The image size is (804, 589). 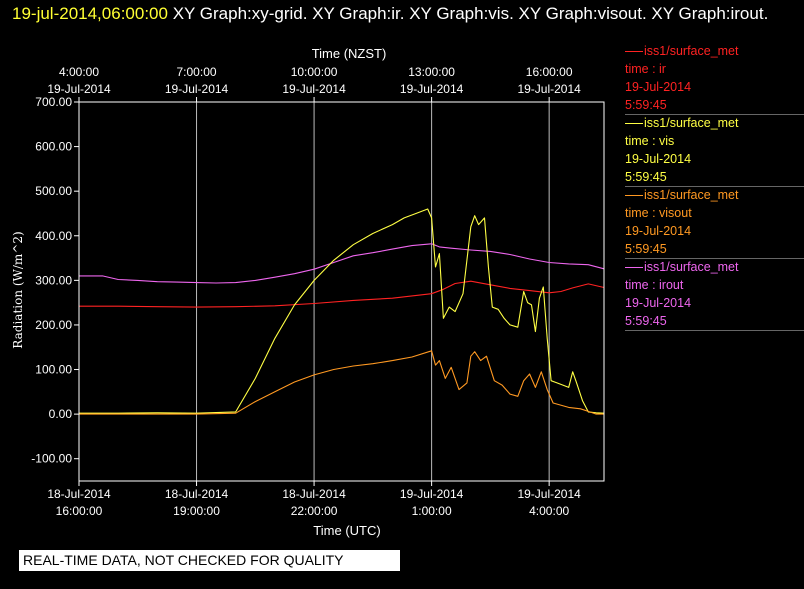 I want to click on title-timestamp: 19-jul-2014,06:00:00, so click(x=90, y=13).